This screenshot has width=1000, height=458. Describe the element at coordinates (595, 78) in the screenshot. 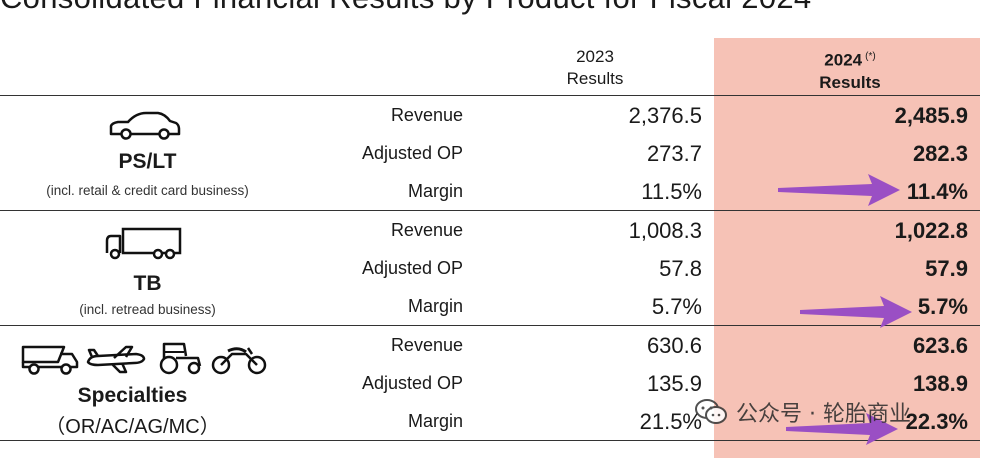

I see `column-header-2023-label: Results` at that location.